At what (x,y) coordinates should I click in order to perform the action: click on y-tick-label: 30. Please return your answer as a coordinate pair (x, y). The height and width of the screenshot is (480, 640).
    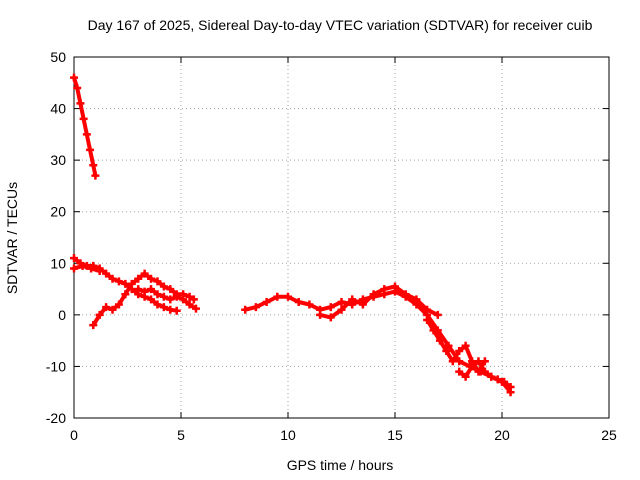
    Looking at the image, I should click on (58, 160).